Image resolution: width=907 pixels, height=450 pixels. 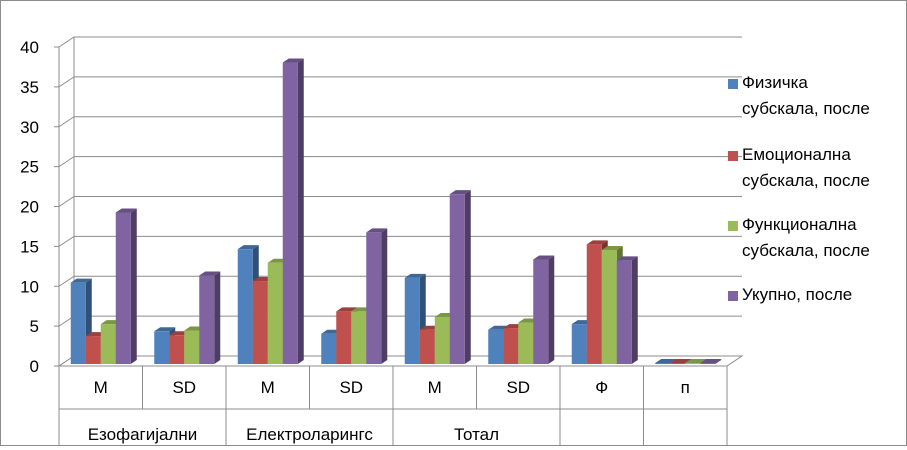 What do you see at coordinates (29, 286) in the screenshot?
I see `y-tick-label: 10` at bounding box center [29, 286].